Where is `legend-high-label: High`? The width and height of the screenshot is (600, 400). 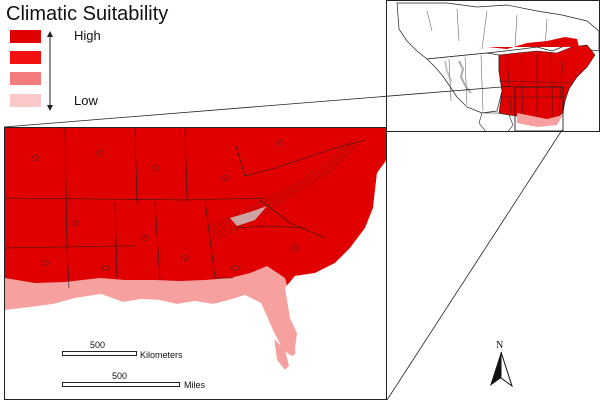
legend-high-label: High is located at coordinates (87, 35).